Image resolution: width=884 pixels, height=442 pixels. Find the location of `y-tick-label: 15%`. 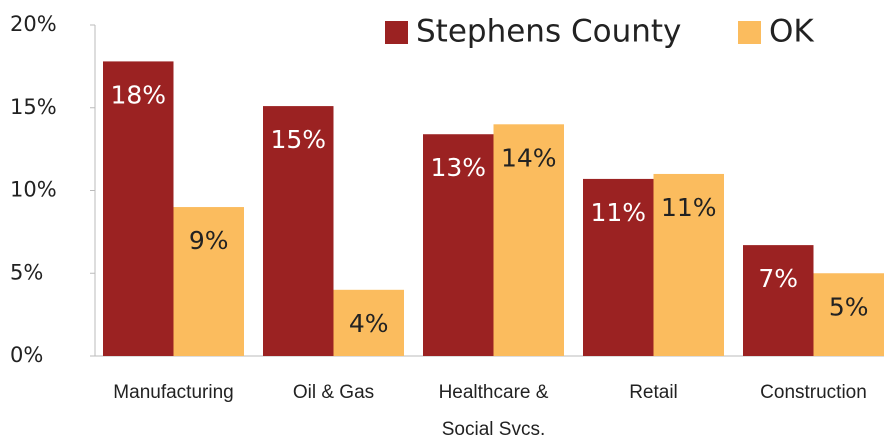

y-tick-label: 15% is located at coordinates (33, 107).